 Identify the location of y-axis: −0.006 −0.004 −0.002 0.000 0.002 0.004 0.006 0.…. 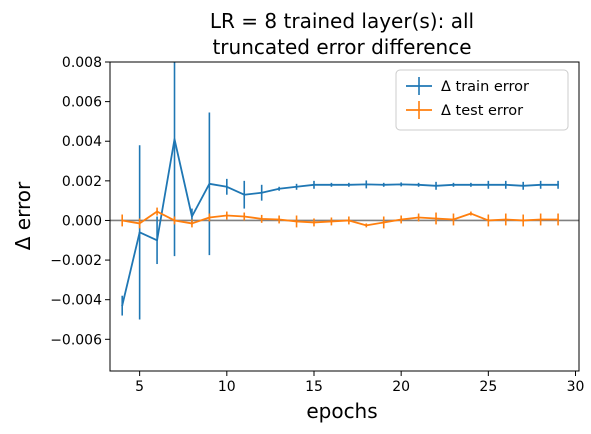
(80, 201).